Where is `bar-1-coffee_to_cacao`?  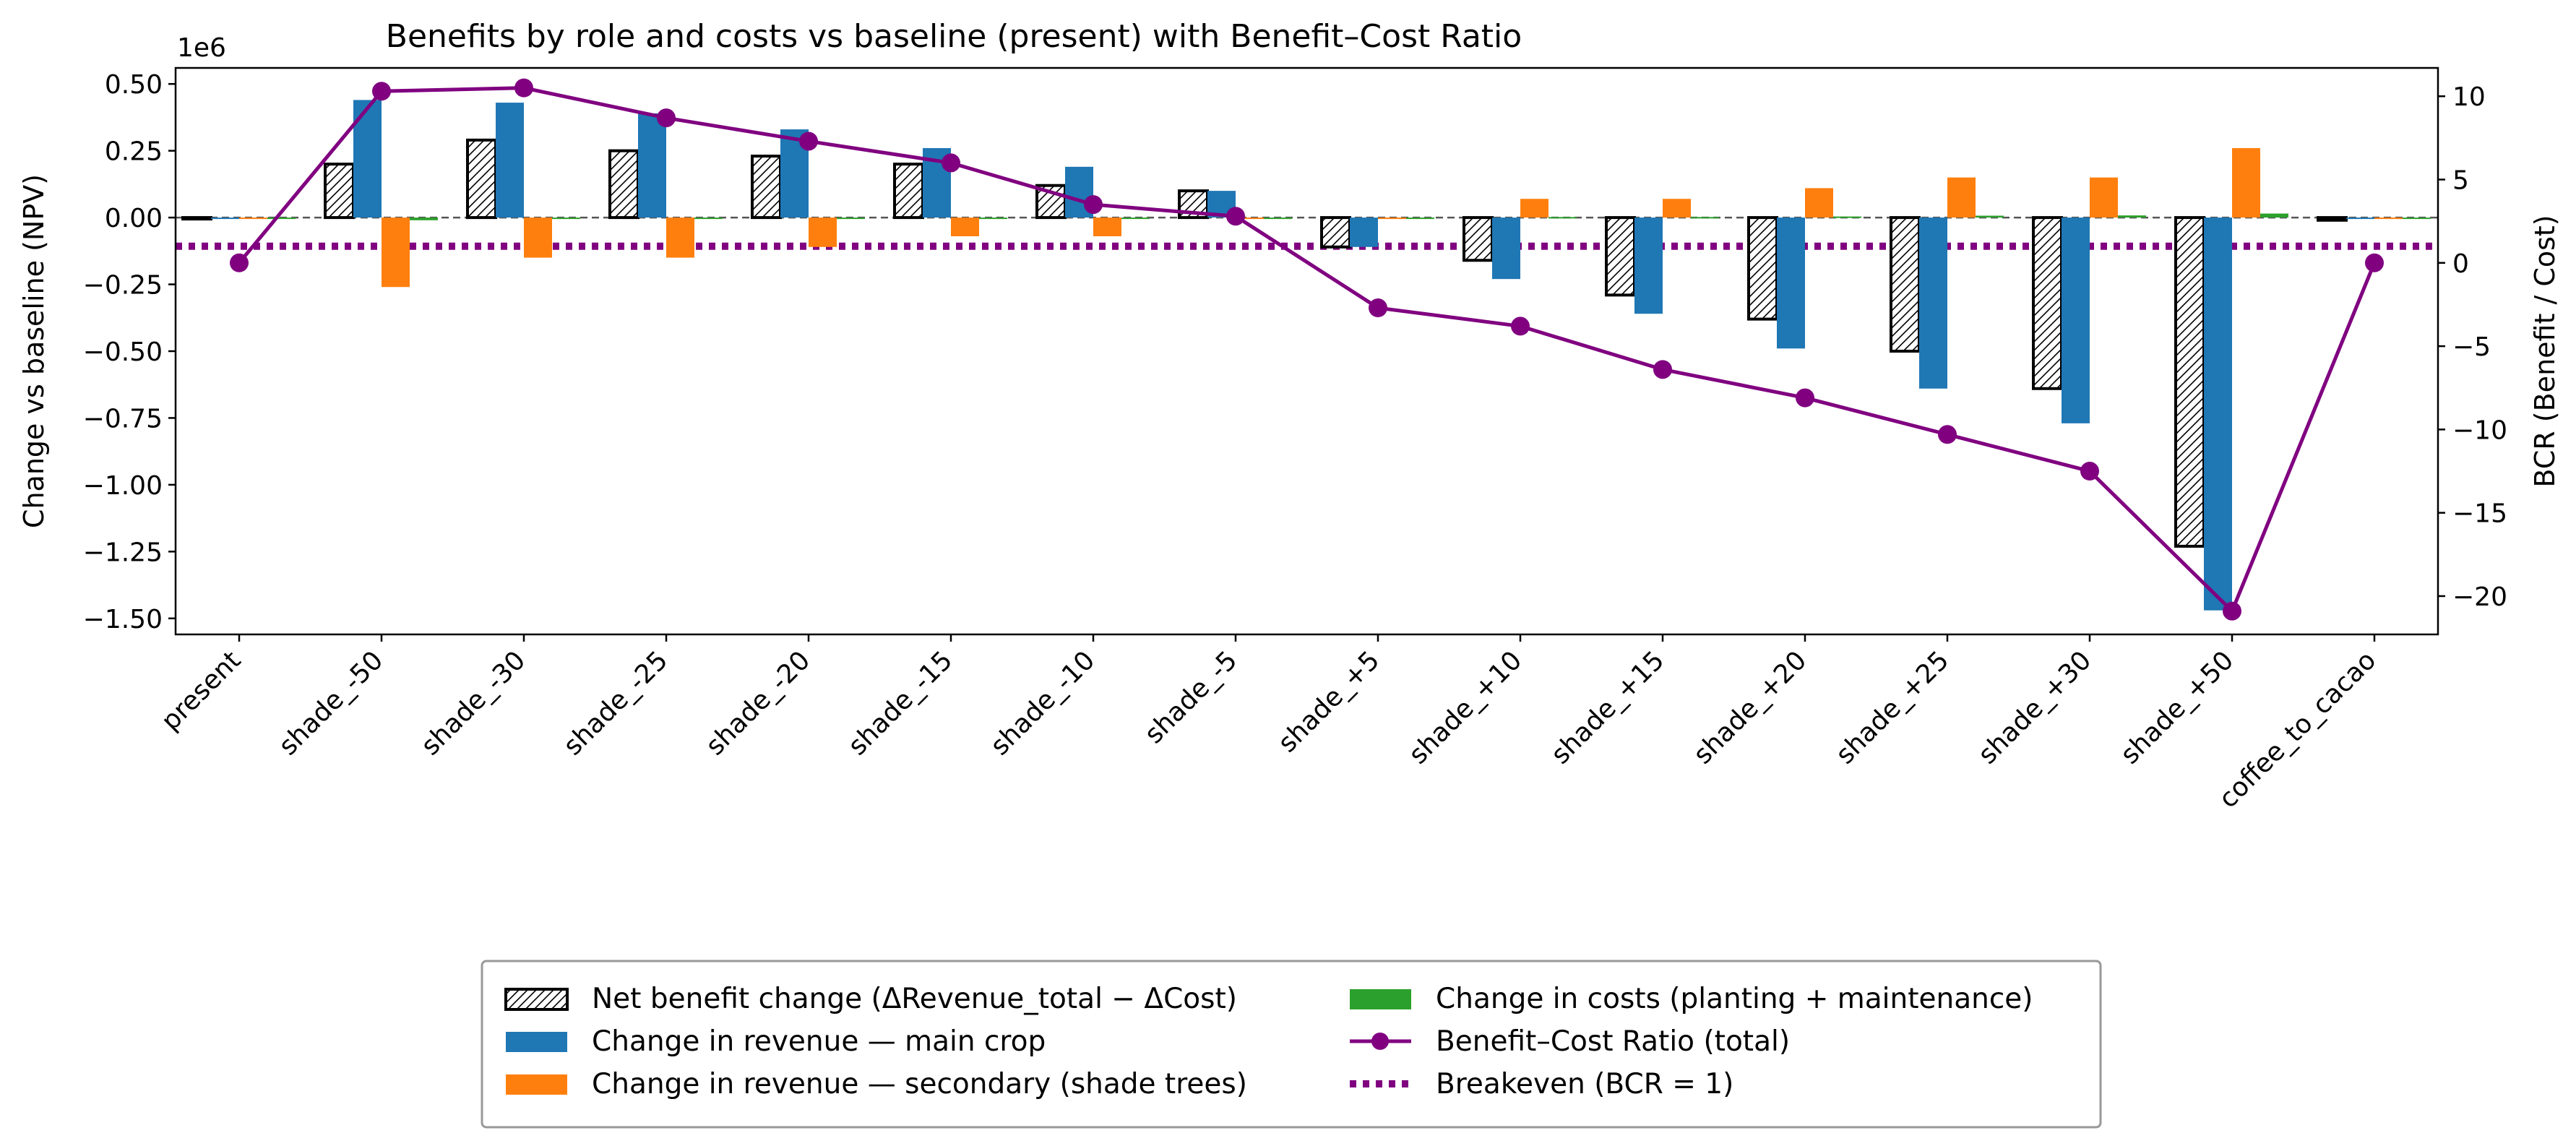
bar-1-coffee_to_cacao is located at coordinates (2360, 218).